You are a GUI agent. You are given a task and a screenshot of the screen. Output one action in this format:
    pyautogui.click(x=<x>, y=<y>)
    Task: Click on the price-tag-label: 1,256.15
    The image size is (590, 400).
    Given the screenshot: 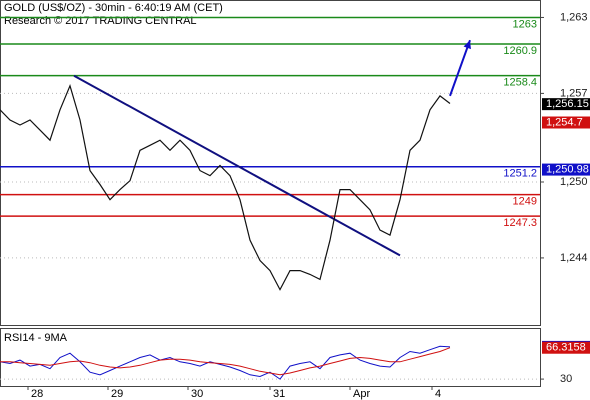 What is the action you would take?
    pyautogui.click(x=567, y=104)
    